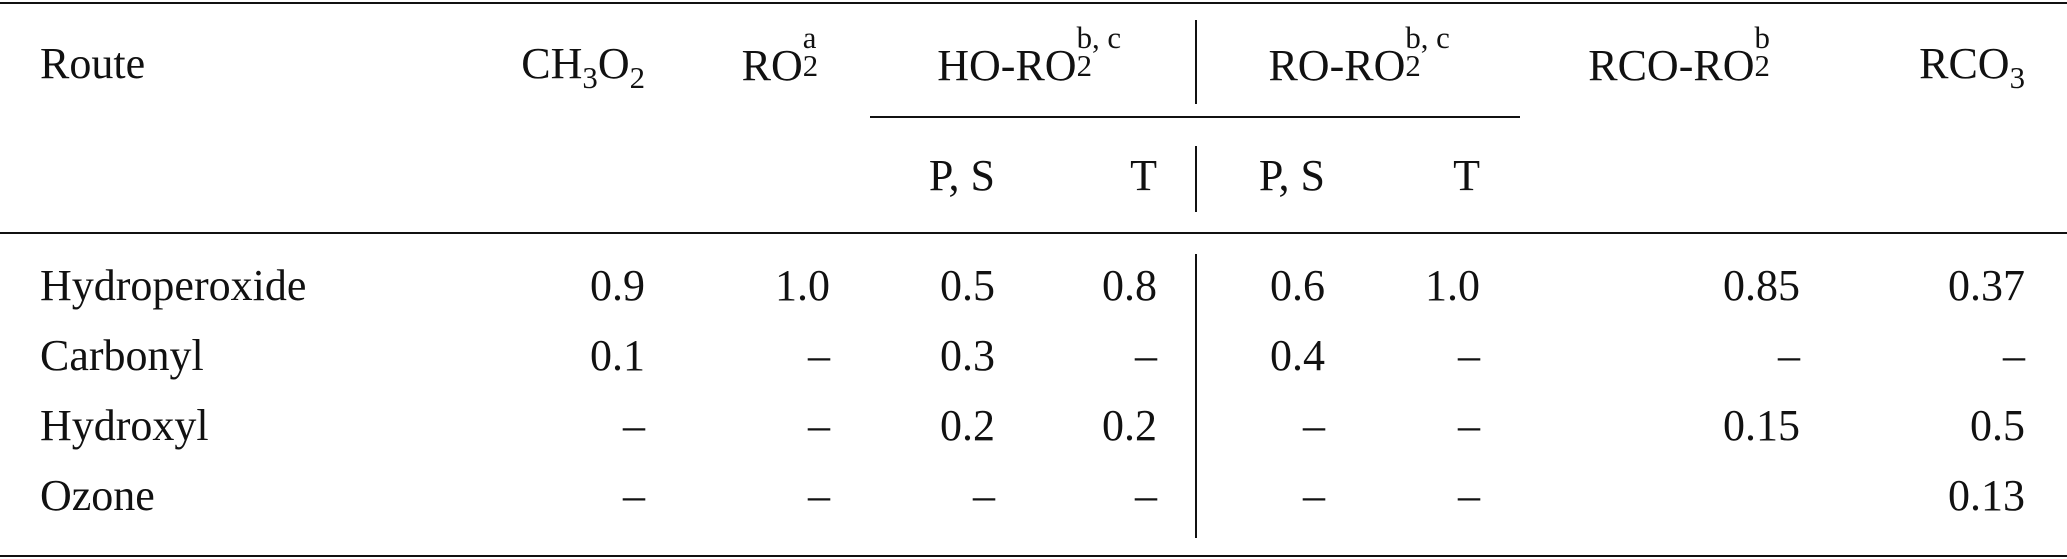 Image resolution: width=2067 pixels, height=559 pixels. What do you see at coordinates (1297, 285) in the screenshot?
I see `row-ro-ps-value: 0.6` at bounding box center [1297, 285].